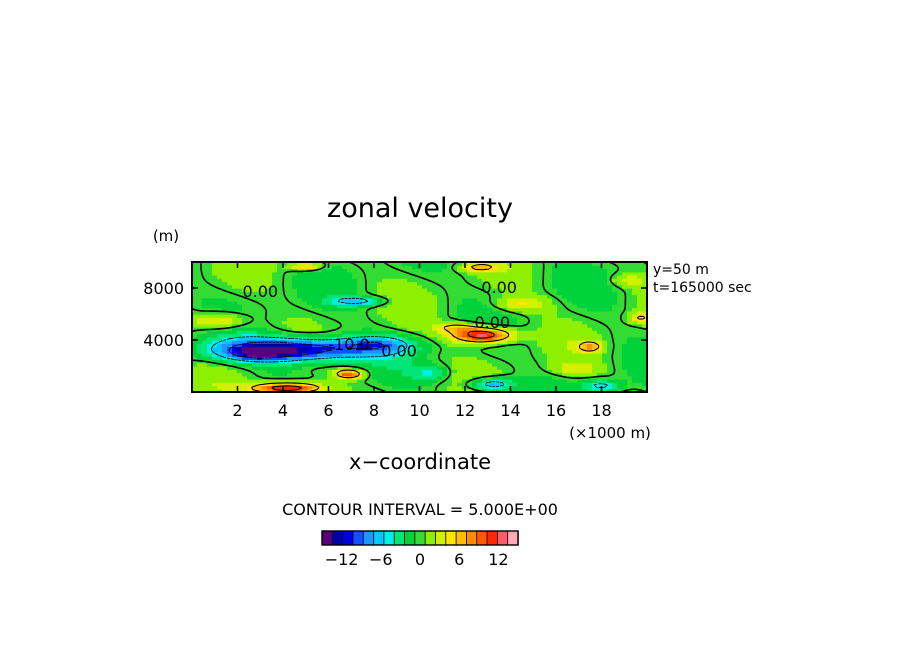 The height and width of the screenshot is (654, 904). What do you see at coordinates (448, 328) in the screenshot?
I see `contour-line` at bounding box center [448, 328].